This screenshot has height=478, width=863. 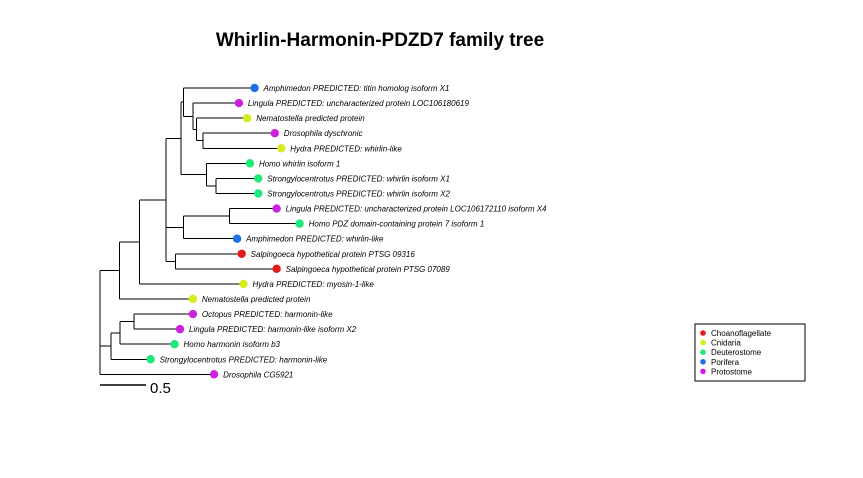 I want to click on legend-box, so click(x=750, y=352).